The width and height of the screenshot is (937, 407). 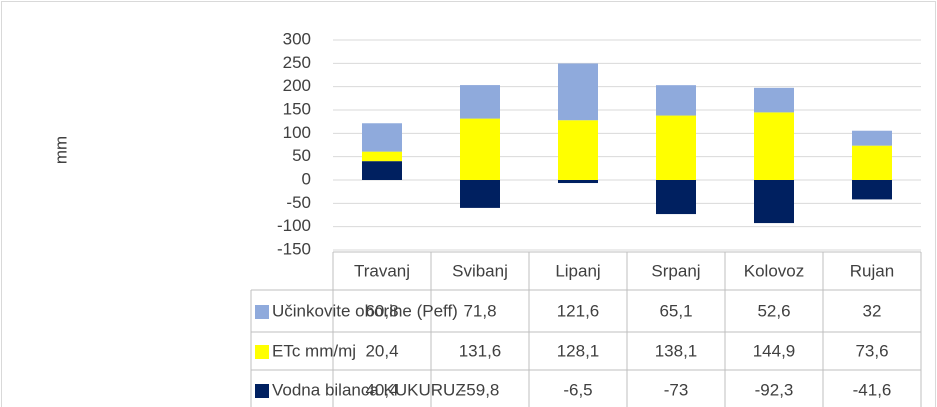 What do you see at coordinates (578, 350) in the screenshot?
I see `table-value: 128,1` at bounding box center [578, 350].